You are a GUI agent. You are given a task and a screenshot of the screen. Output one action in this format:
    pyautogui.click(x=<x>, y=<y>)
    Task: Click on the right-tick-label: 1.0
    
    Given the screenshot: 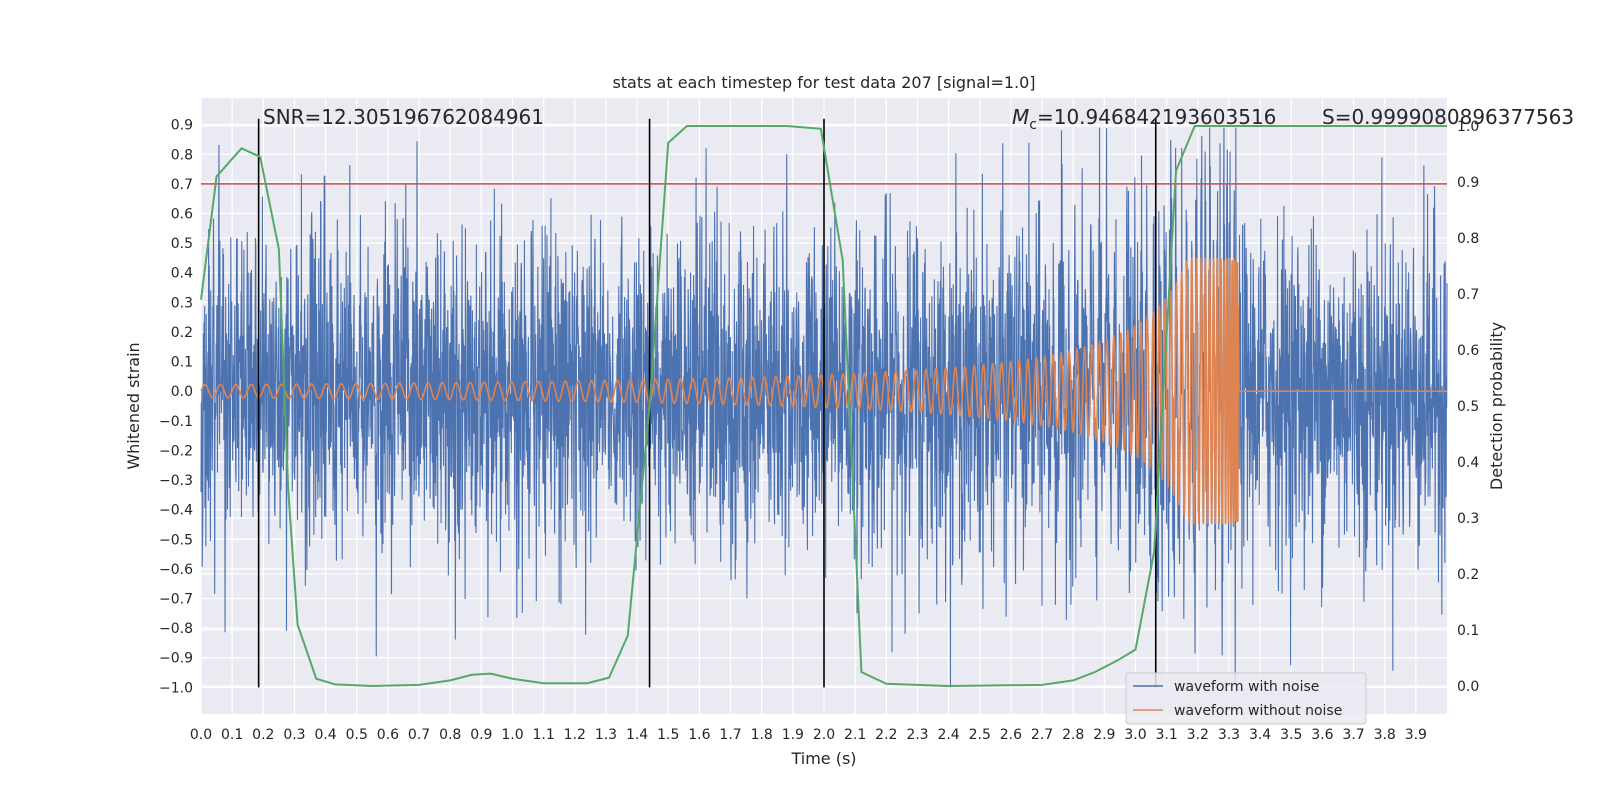 What is the action you would take?
    pyautogui.click(x=1468, y=127)
    